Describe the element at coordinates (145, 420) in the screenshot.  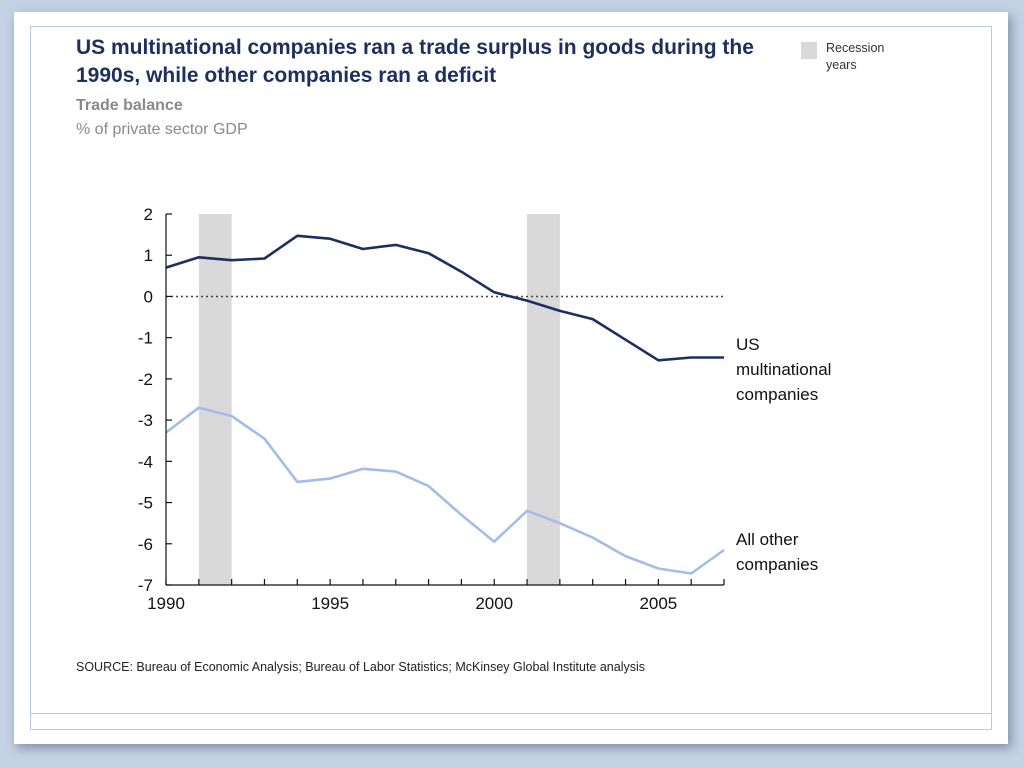
I see `y-tick-label--3: -3` at that location.